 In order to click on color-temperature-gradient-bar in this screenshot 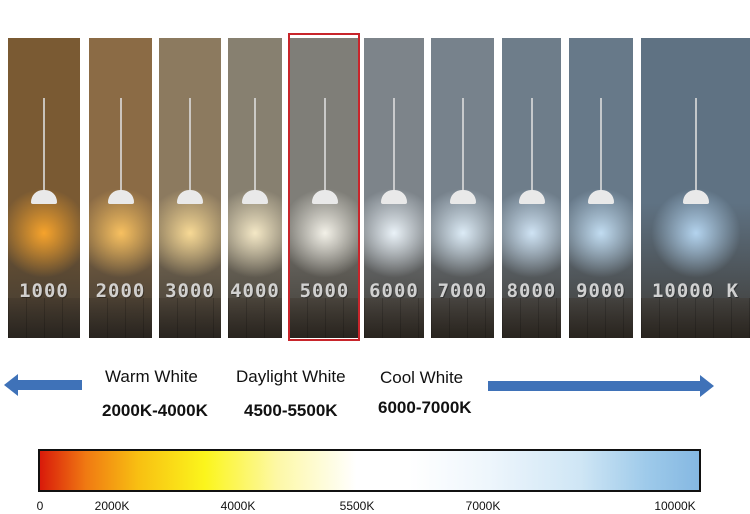, I will do `click(369, 470)`.